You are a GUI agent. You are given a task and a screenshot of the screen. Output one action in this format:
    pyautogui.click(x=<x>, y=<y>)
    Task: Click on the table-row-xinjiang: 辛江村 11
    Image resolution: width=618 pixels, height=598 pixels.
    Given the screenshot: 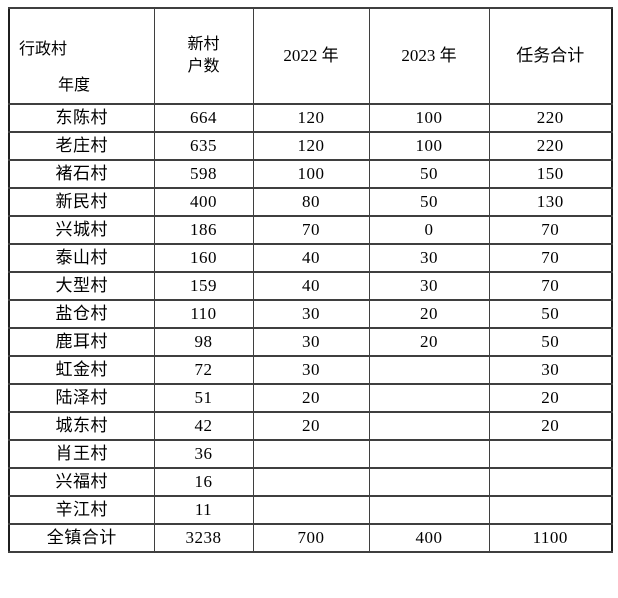 What is the action you would take?
    pyautogui.click(x=310, y=510)
    